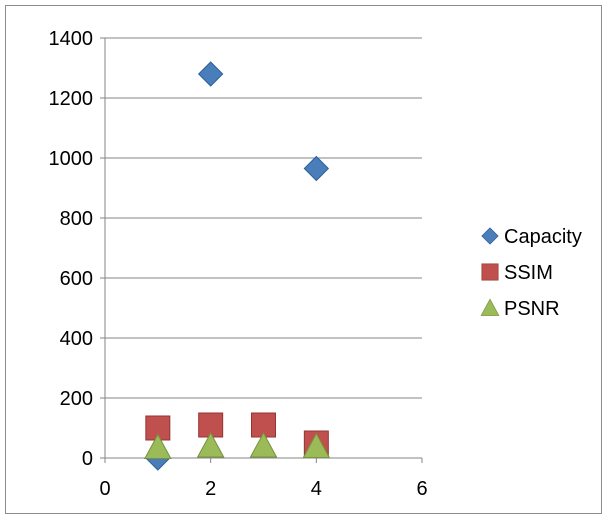 The image size is (608, 520). Describe the element at coordinates (210, 489) in the screenshot. I see `x-tick-label: 2` at that location.